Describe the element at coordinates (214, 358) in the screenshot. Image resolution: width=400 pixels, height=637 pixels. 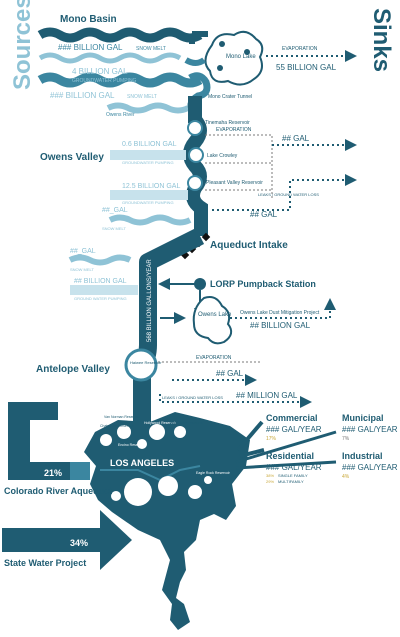
I see `antelope-evap-tag: EVAPORATION` at that location.